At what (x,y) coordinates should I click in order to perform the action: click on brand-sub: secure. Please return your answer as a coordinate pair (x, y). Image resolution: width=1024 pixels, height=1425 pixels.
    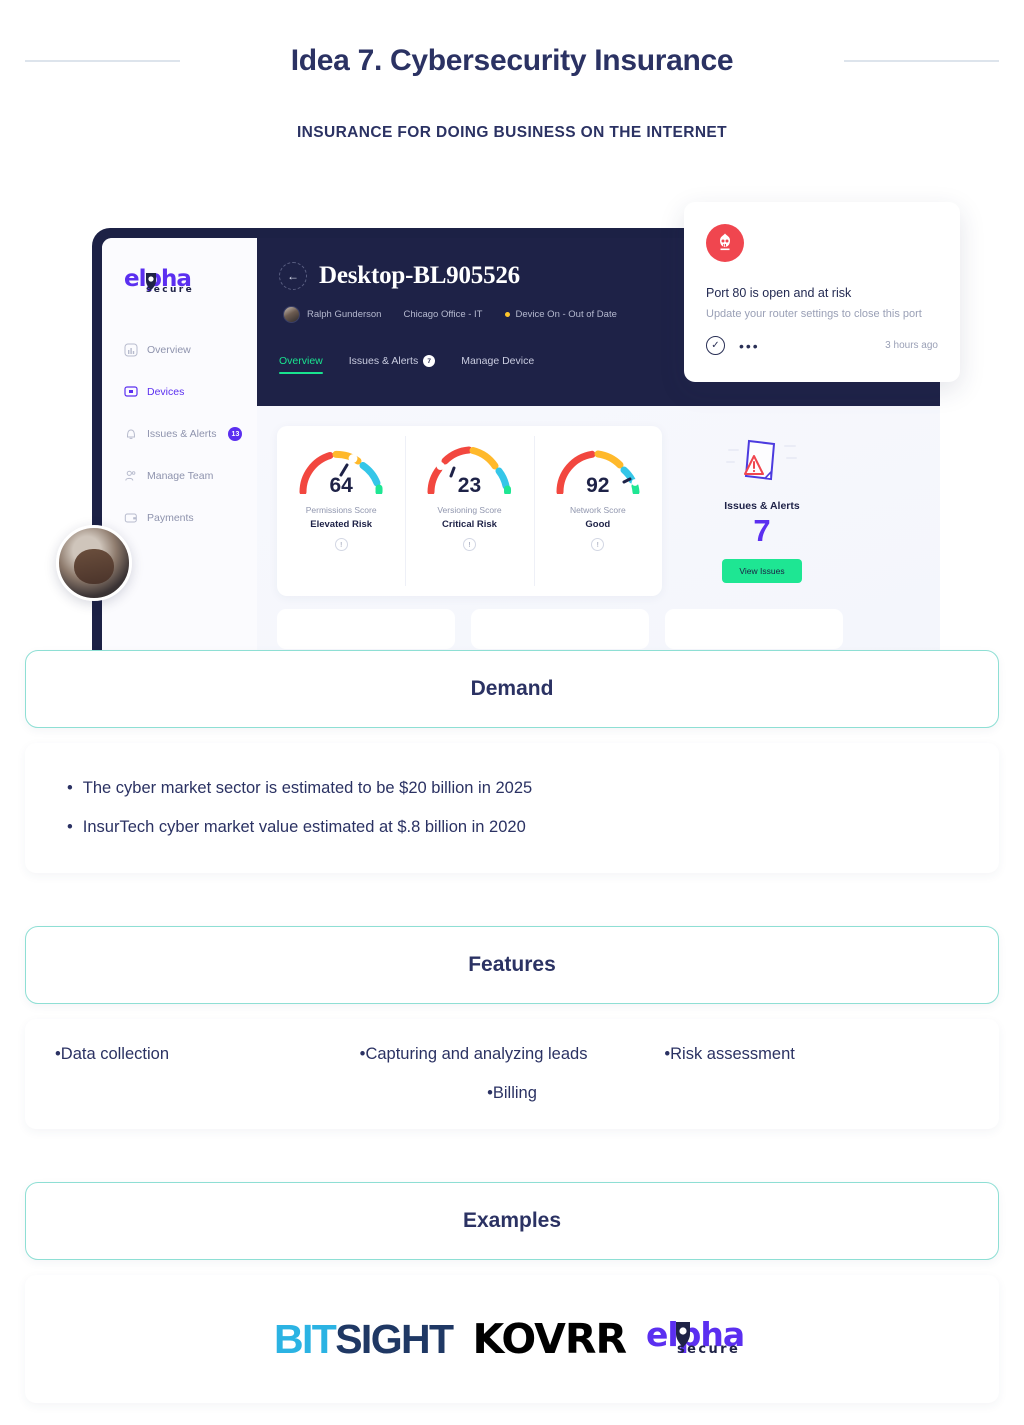
    Looking at the image, I should click on (170, 290).